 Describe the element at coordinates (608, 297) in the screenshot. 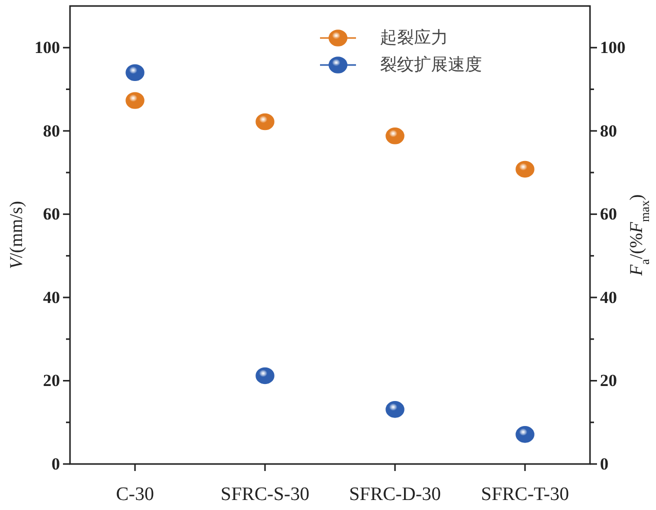

I see `y2-tick-label: 40` at that location.